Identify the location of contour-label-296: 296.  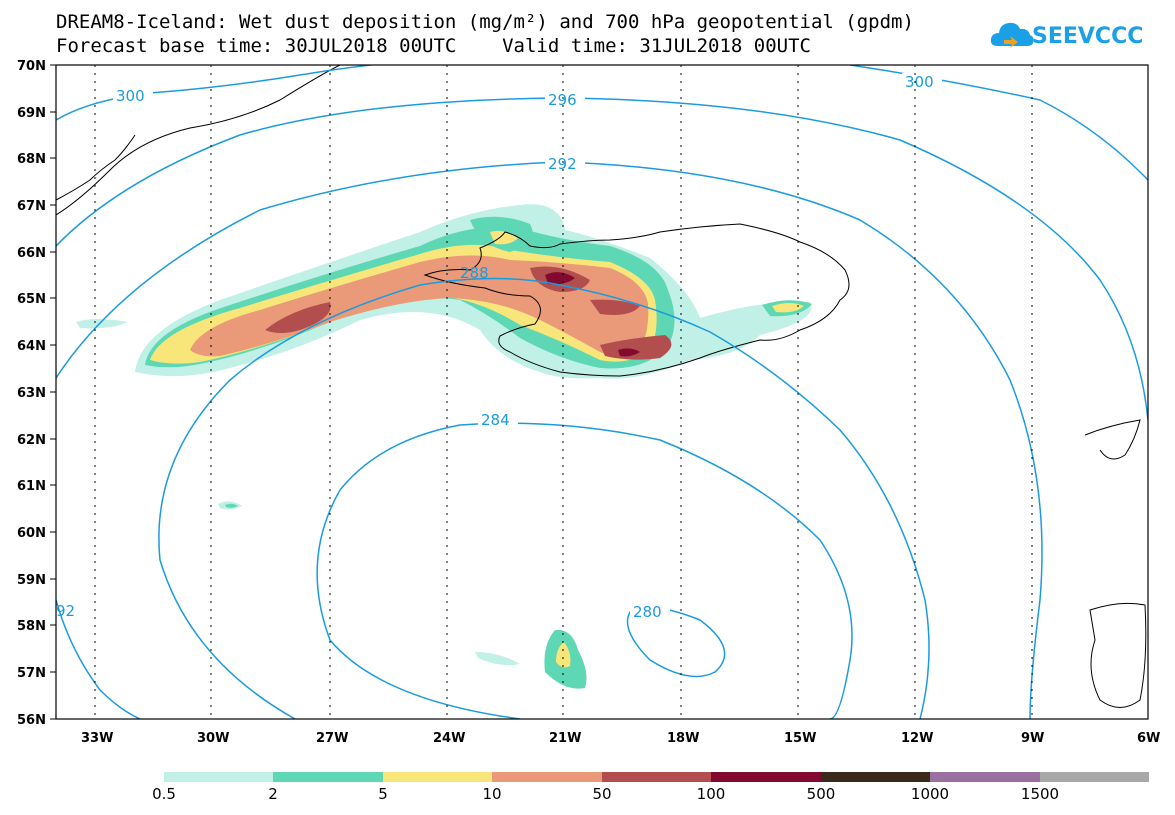
(562, 100).